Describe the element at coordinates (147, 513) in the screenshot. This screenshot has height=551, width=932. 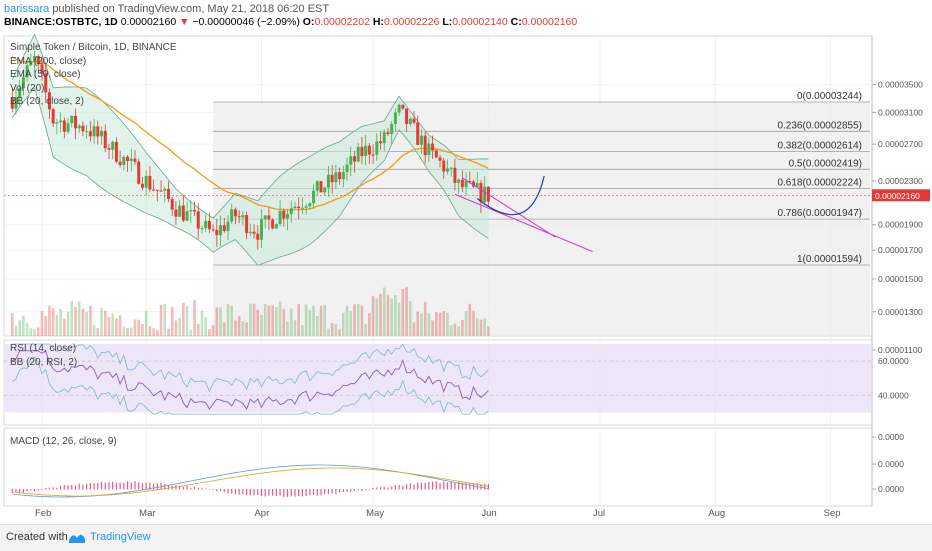
I see `x-tick-mar: Mar` at that location.